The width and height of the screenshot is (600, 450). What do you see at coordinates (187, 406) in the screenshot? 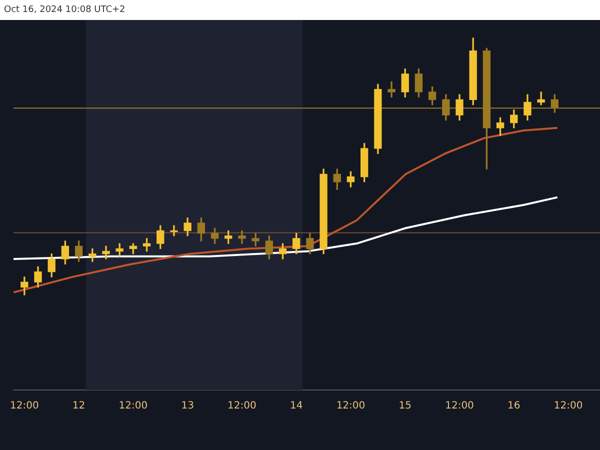
I see `x-tick-label: 13` at bounding box center [187, 406].